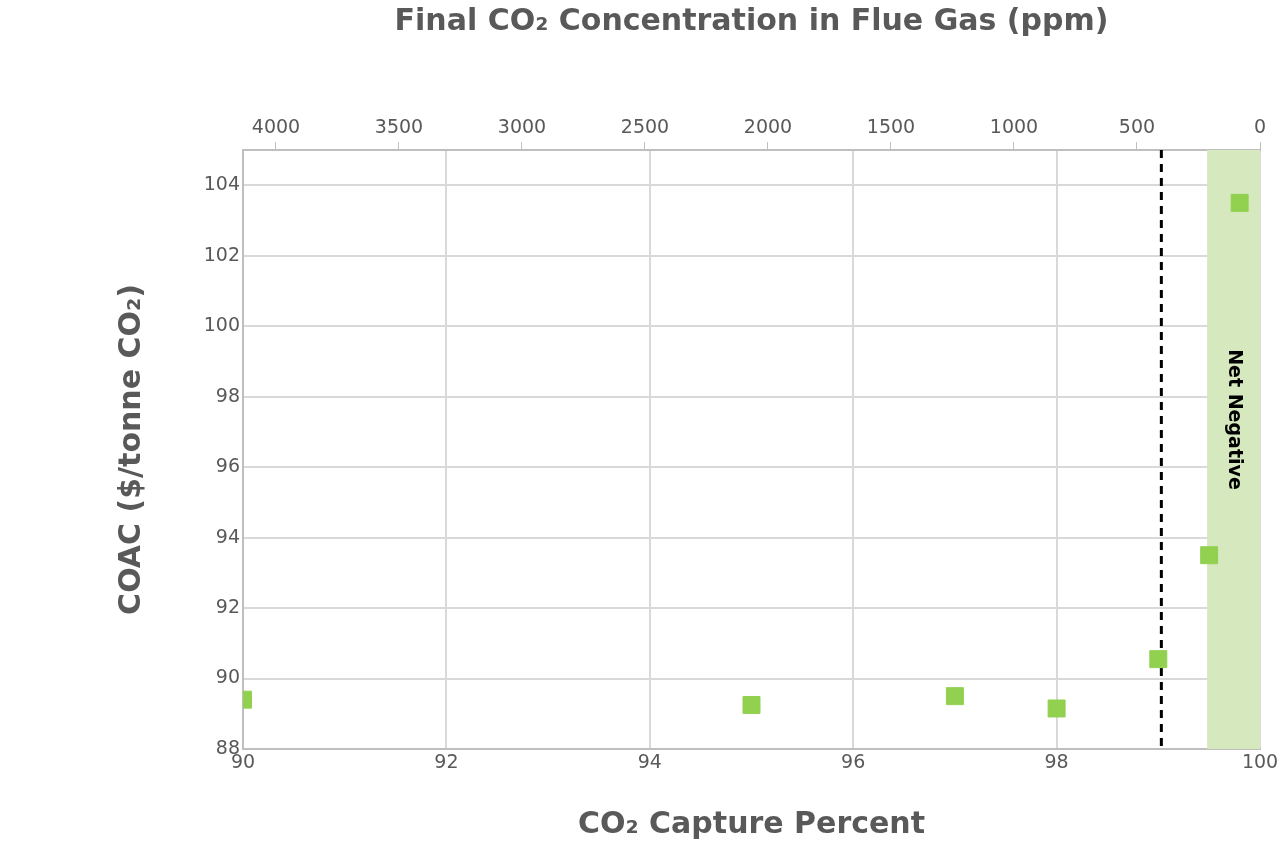 This screenshot has height=847, width=1282. What do you see at coordinates (522, 125) in the screenshot?
I see `x2-tick-label: 3000` at bounding box center [522, 125].